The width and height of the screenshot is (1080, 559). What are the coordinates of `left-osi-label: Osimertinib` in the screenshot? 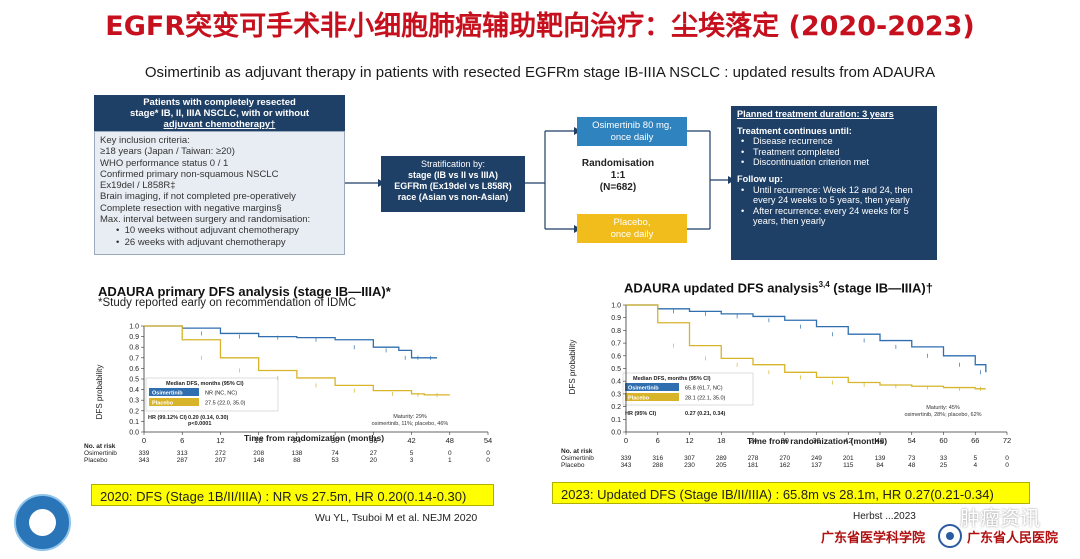 It's located at (167, 394).